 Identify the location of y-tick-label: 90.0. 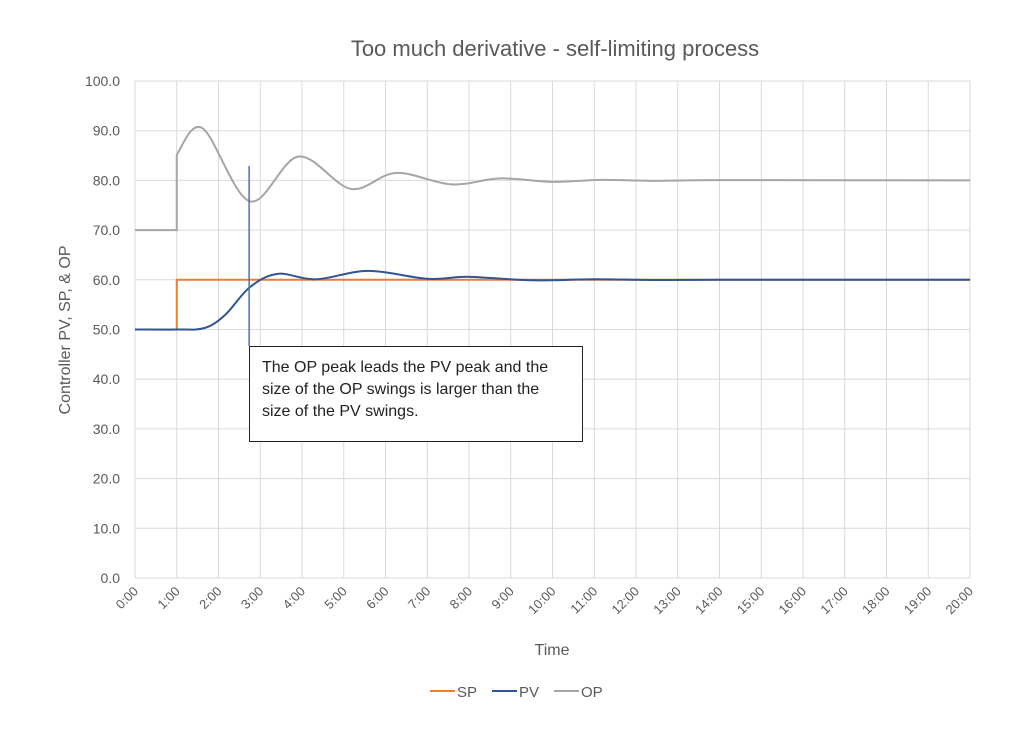
(106, 131).